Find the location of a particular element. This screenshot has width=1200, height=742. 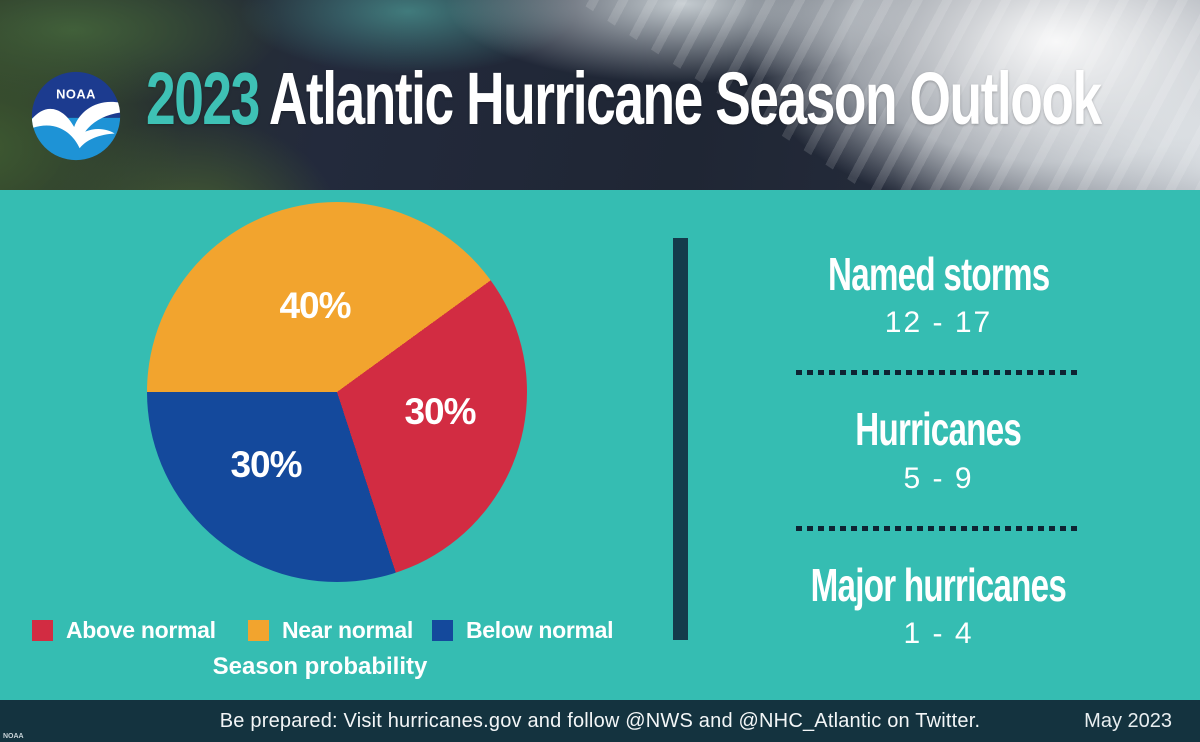

stat-major-hurricanes: Major hurricanes 1 - 4 is located at coordinates (938, 604).